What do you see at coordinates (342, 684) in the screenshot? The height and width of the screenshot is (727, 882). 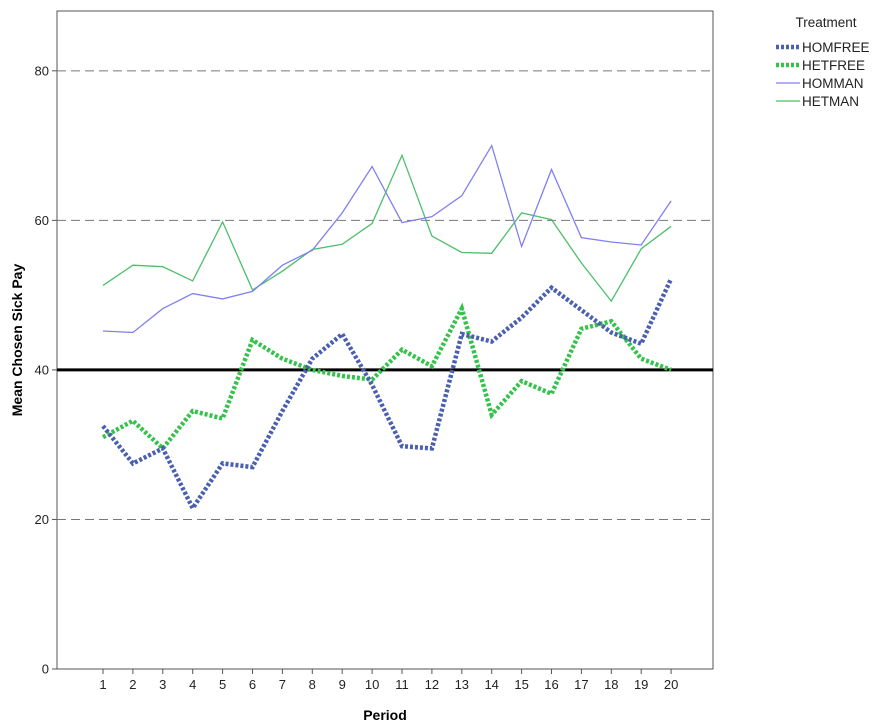 I see `x-tick-label: 9` at bounding box center [342, 684].